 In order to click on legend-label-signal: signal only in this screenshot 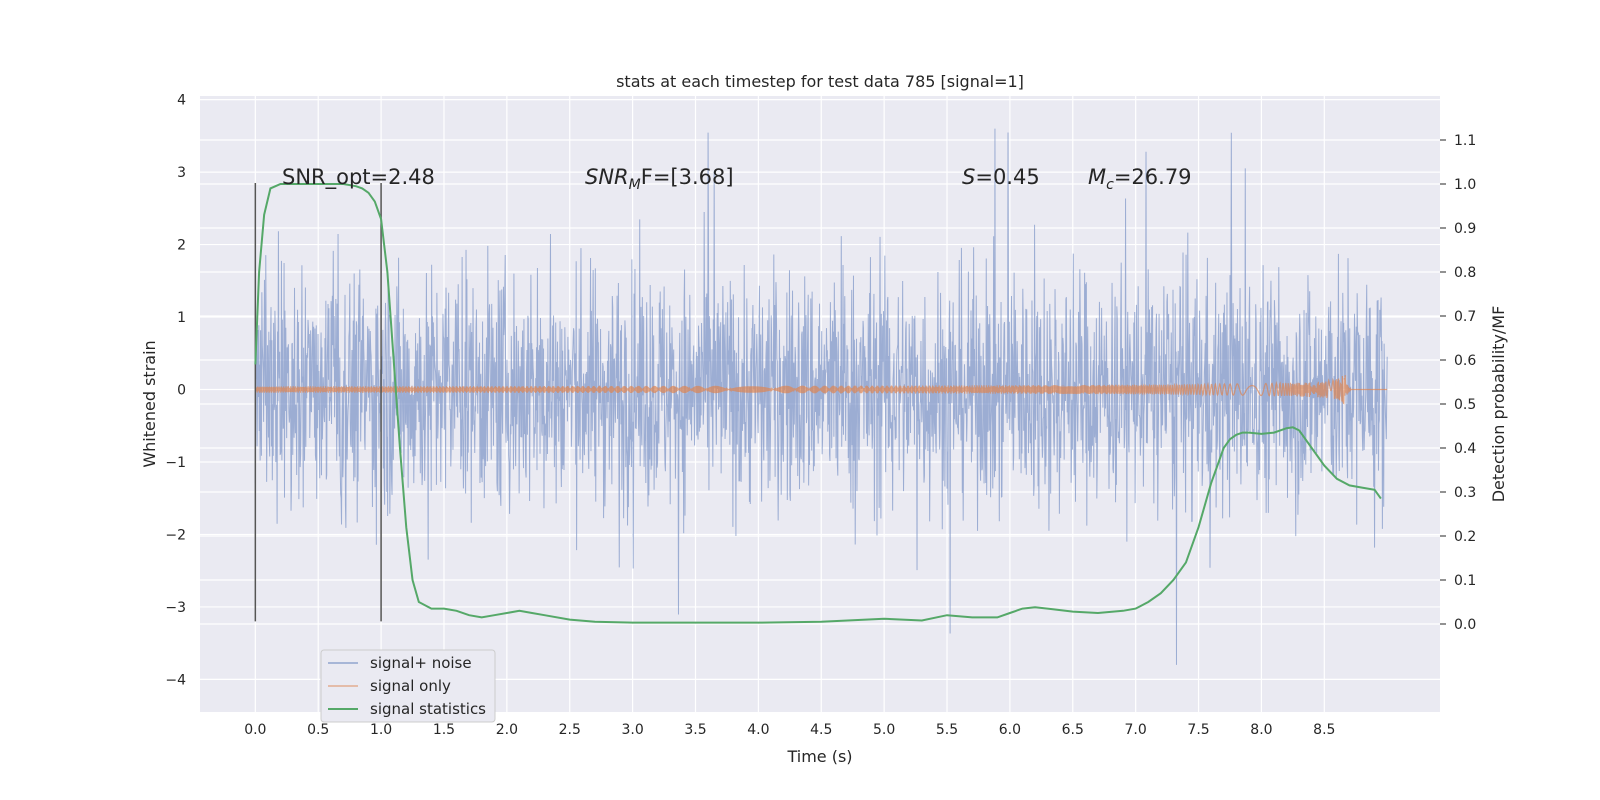, I will do `click(410, 686)`.